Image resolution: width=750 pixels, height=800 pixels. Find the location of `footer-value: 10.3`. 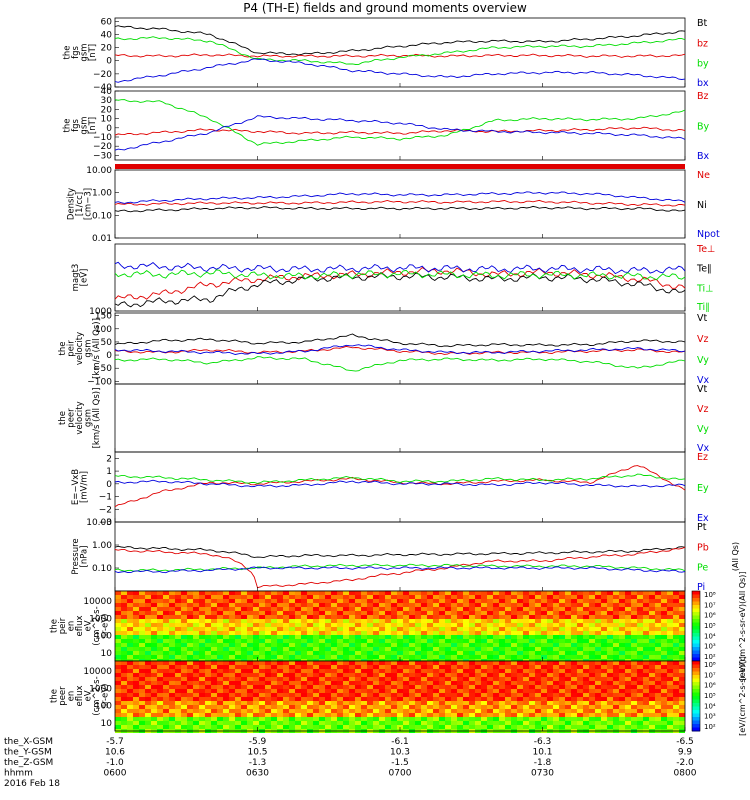

footer-value: 10.3 is located at coordinates (400, 753).